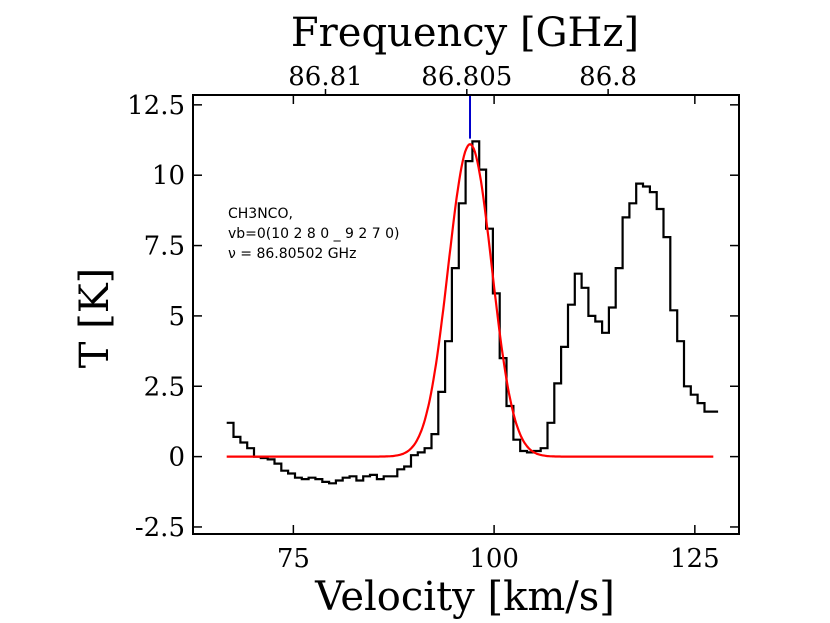  I want to click on top-tick-label: 86.805, so click(466, 77).